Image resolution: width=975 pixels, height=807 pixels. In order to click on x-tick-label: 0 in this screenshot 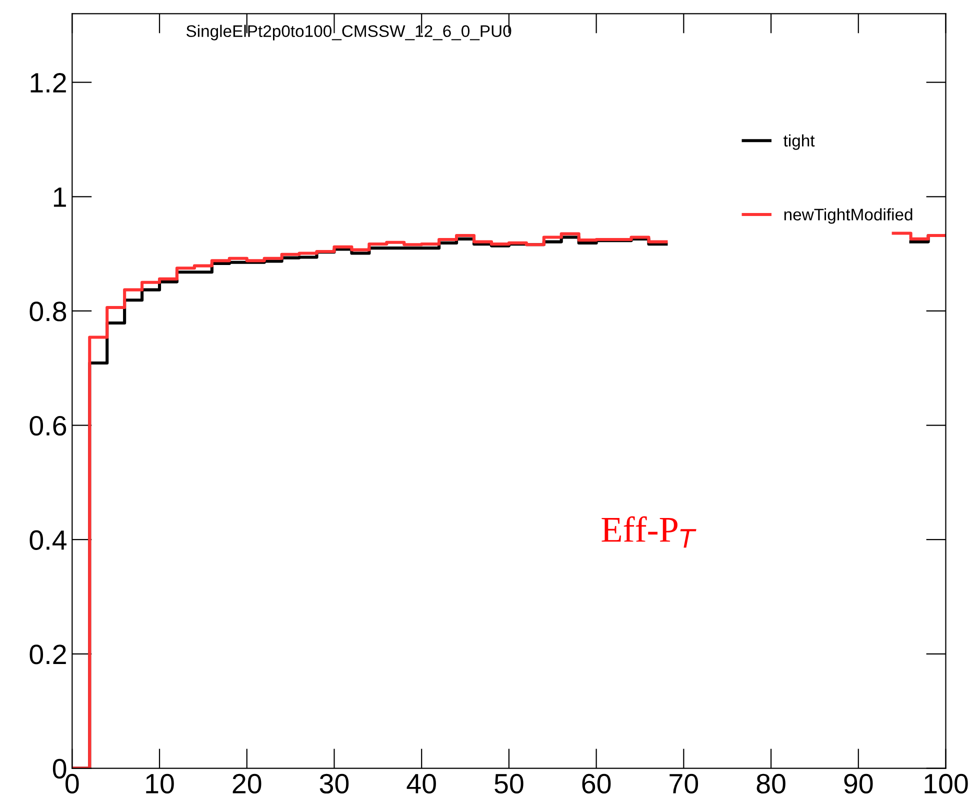, I will do `click(72, 784)`.